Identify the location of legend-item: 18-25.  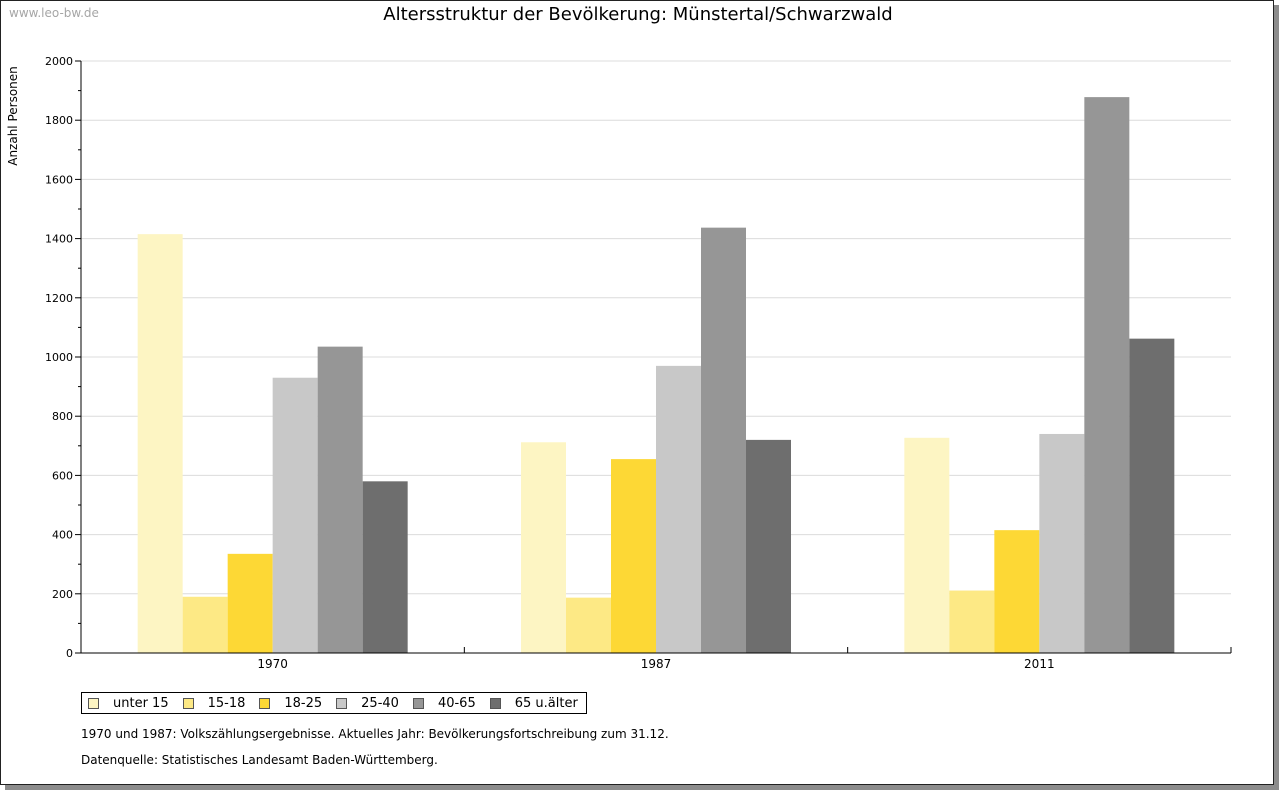
(290, 703).